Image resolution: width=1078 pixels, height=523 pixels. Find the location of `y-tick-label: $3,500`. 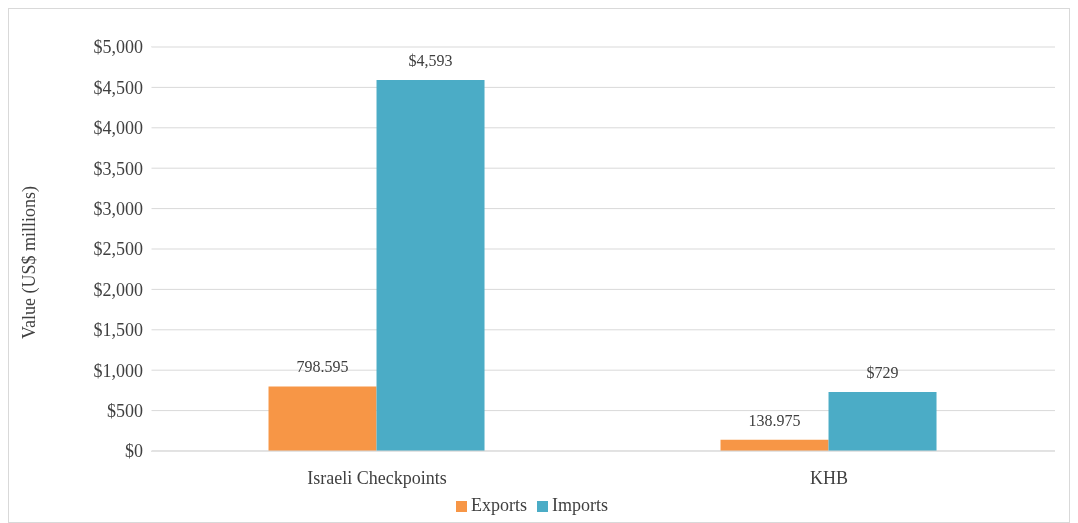

y-tick-label: $3,500 is located at coordinates (118, 168).